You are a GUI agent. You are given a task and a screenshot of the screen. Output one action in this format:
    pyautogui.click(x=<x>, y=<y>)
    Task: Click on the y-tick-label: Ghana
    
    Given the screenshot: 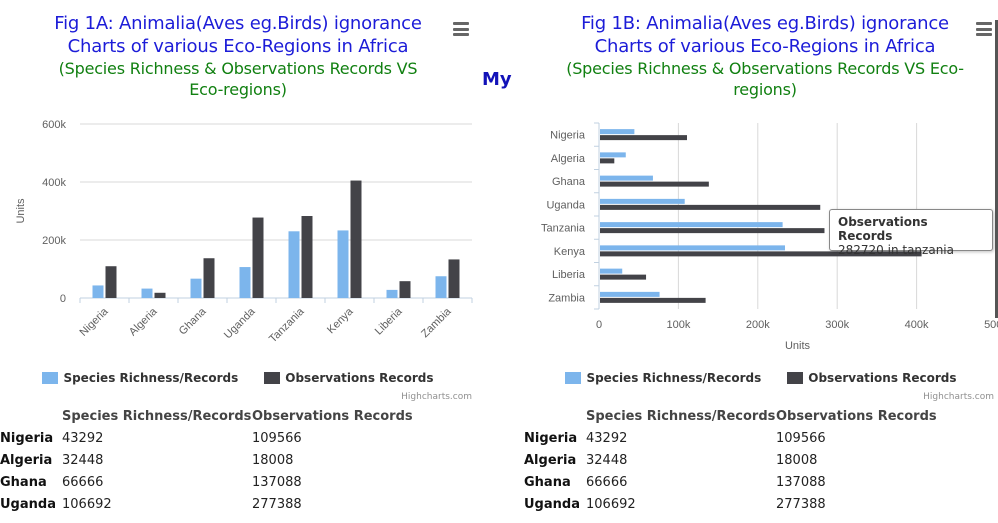 What is the action you would take?
    pyautogui.click(x=569, y=182)
    